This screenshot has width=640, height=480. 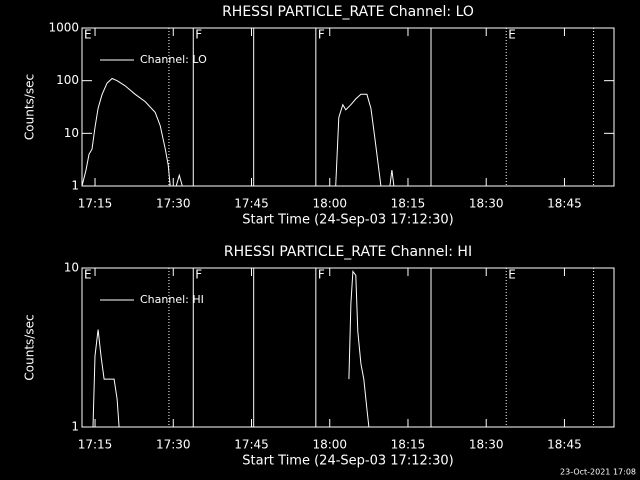 What do you see at coordinates (63, 28) in the screenshot?
I see `y-tick-label: 1000` at bounding box center [63, 28].